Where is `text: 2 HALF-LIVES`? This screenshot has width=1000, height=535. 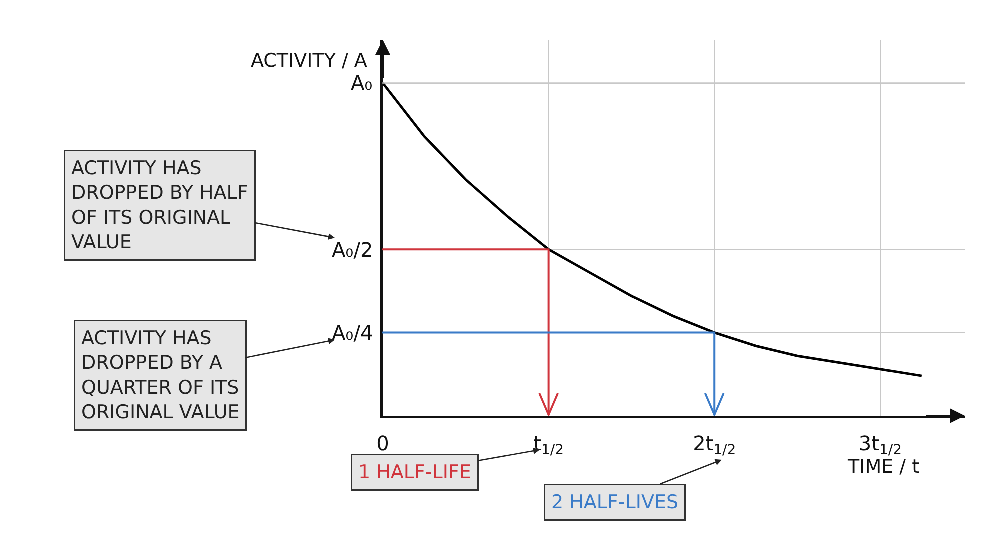
text: 2 HALF-LIVES is located at coordinates (615, 503).